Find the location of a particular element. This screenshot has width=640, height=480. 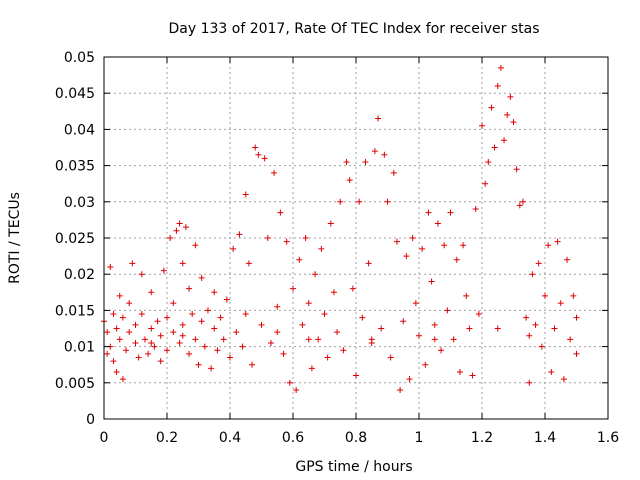

y-tick-label: 0 is located at coordinates (90, 420).